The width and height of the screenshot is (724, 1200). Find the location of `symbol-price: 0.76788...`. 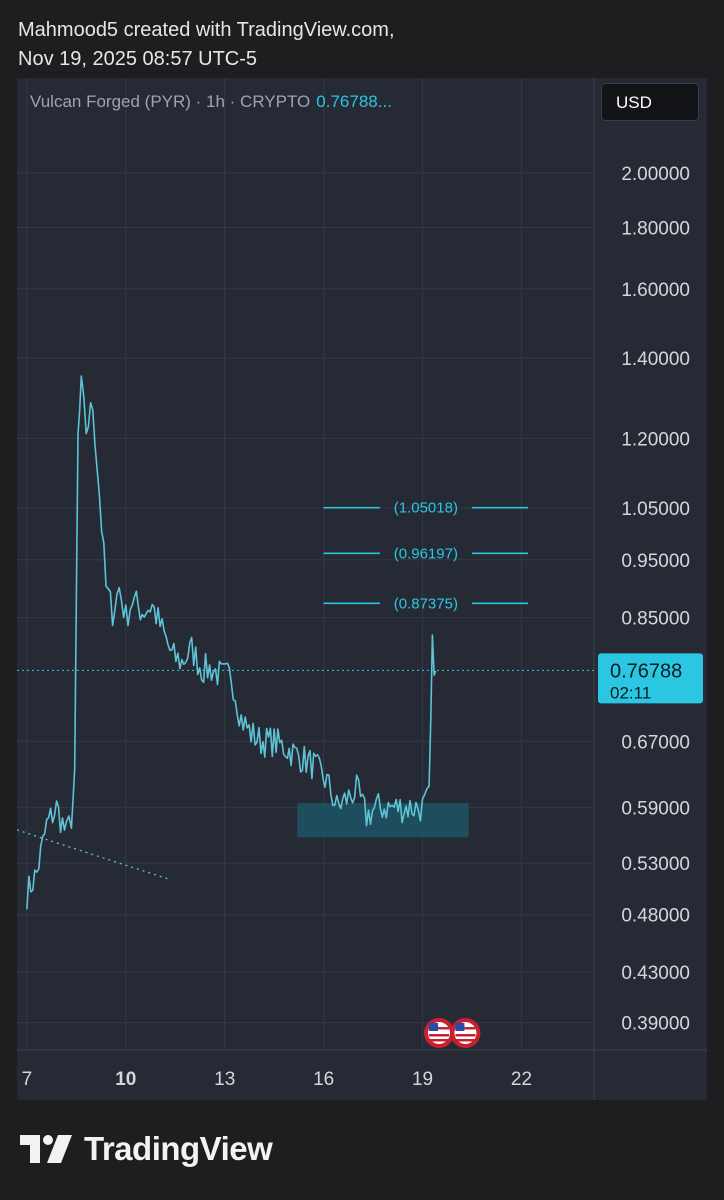

symbol-price: 0.76788... is located at coordinates (354, 101).